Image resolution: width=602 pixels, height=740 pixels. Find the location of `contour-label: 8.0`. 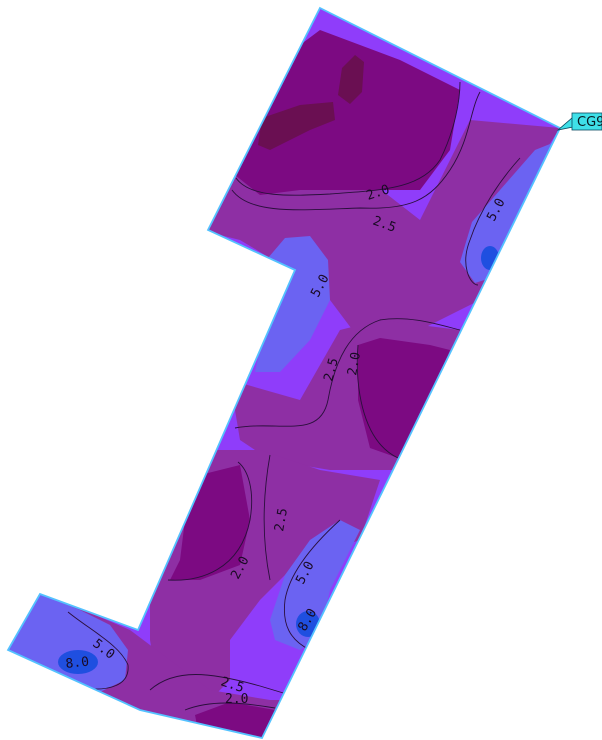

contour-label: 8.0 is located at coordinates (77, 663).